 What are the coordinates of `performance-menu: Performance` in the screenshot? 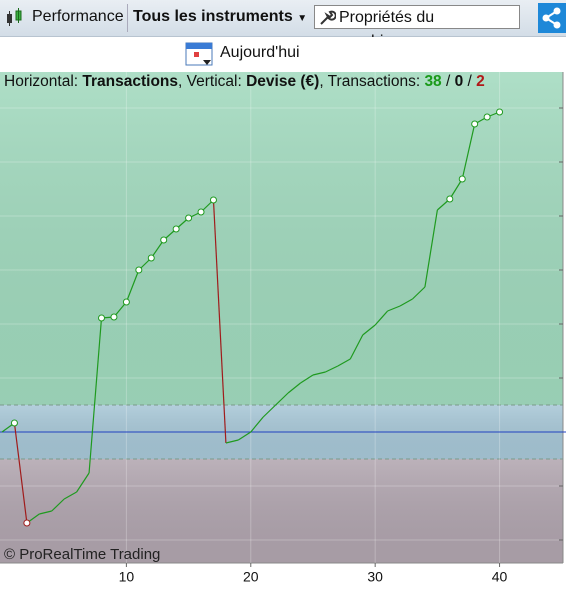 It's located at (78, 16).